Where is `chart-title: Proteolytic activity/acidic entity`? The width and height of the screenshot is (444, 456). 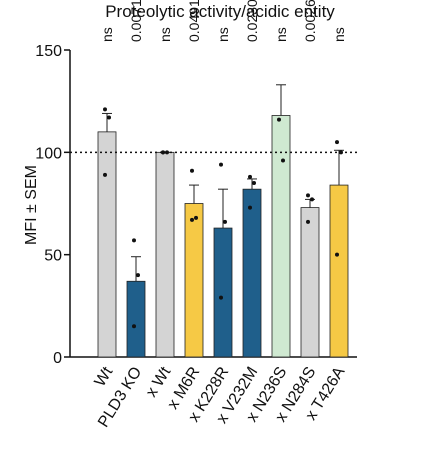 chart-title: Proteolytic activity/acidic entity is located at coordinates (220, 11).